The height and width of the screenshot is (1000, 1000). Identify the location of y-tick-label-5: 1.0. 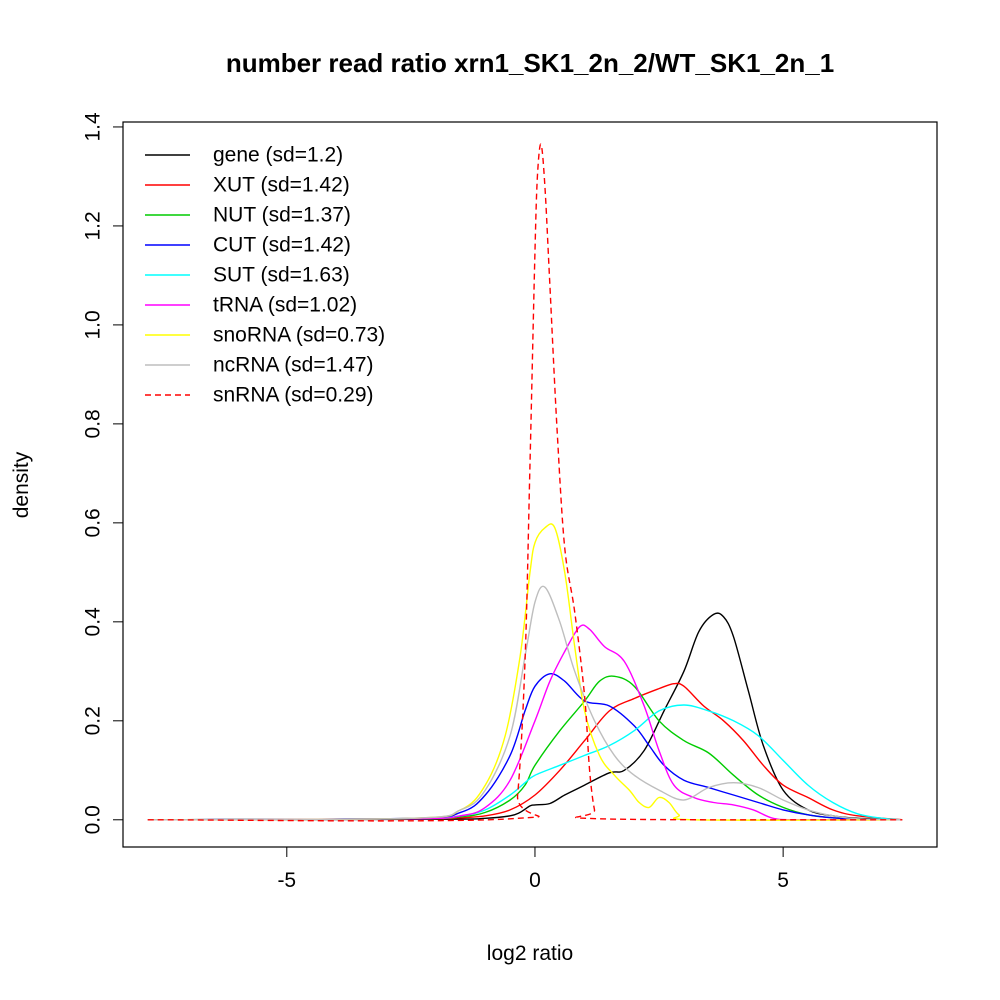
(93, 324).